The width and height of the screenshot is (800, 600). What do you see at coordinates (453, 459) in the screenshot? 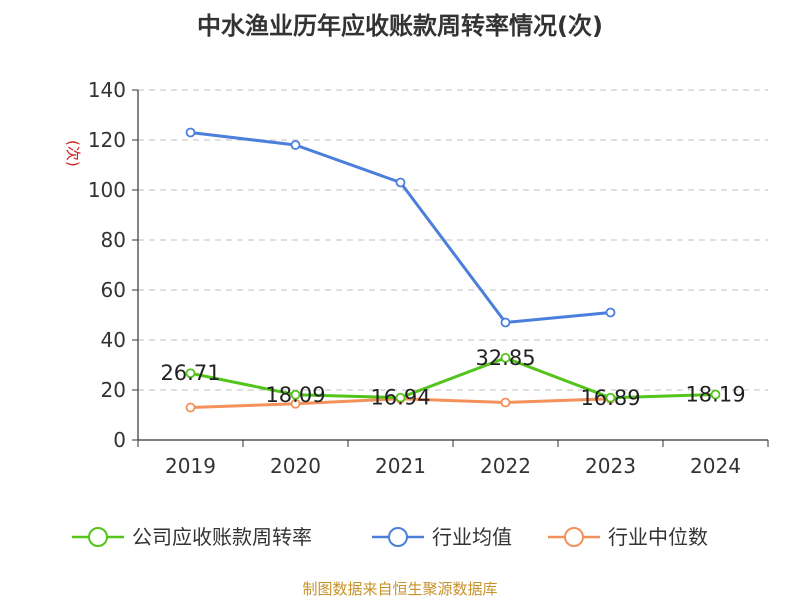
I see `x-axis-ticks: 2019 2020 2021 2022 2023 2024` at bounding box center [453, 459].